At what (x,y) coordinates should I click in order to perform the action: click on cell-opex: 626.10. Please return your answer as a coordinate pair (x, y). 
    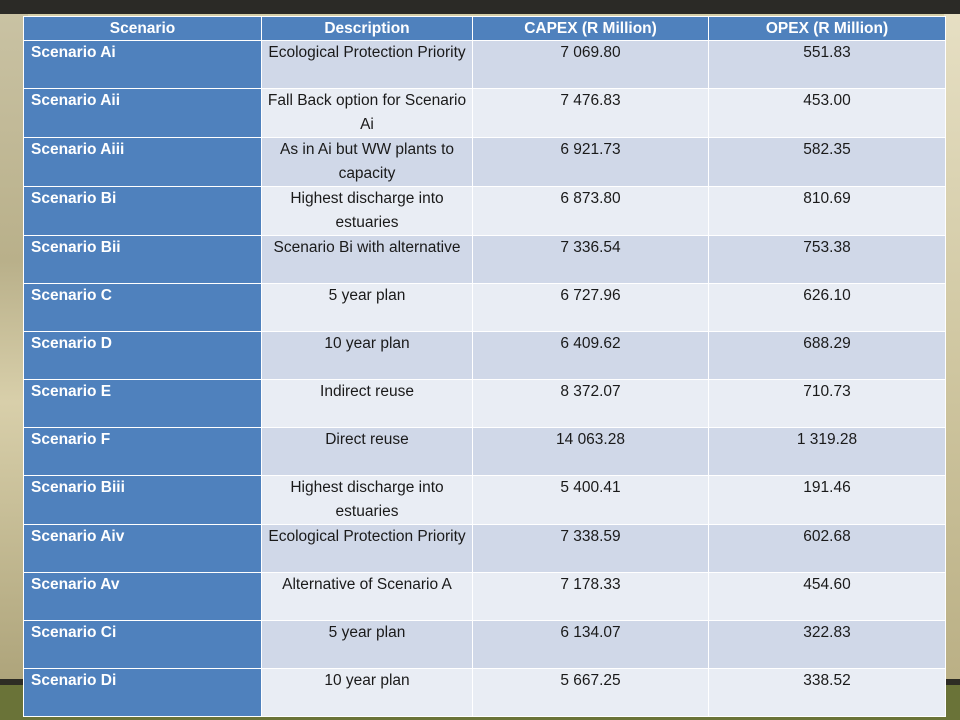
    Looking at the image, I should click on (827, 307).